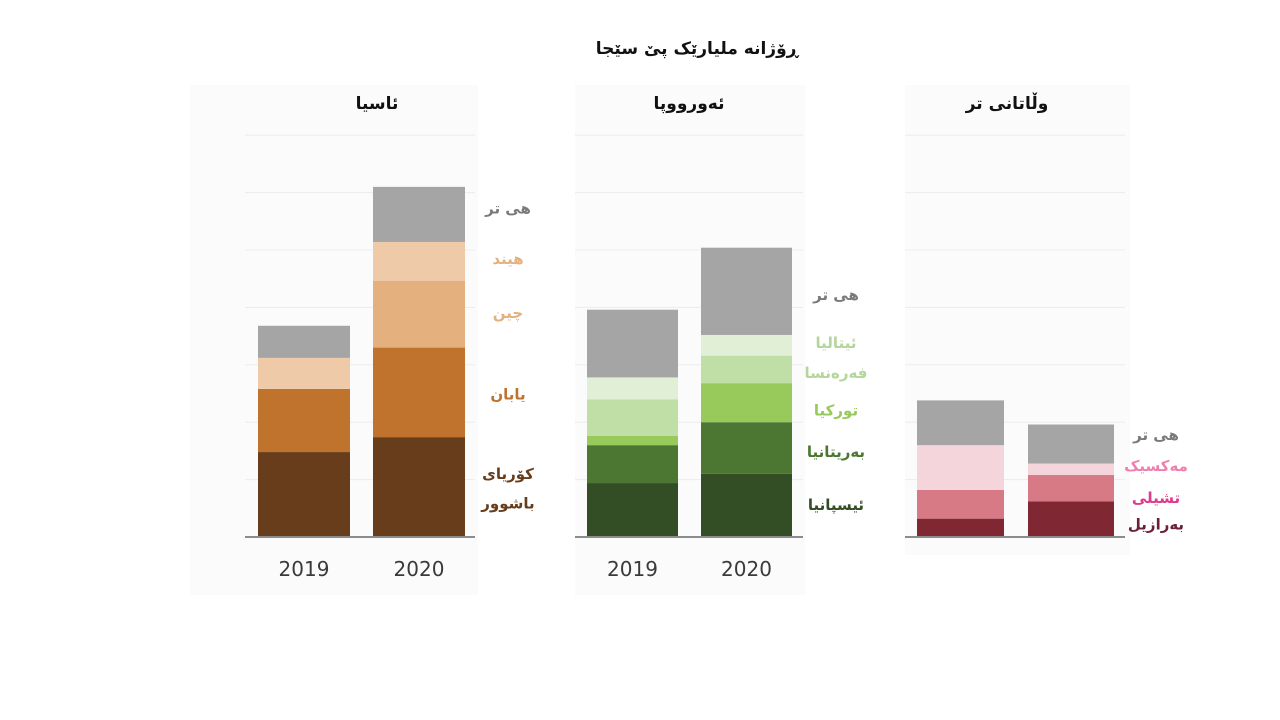 This screenshot has height=720, width=1280. Describe the element at coordinates (1007, 103) in the screenshot. I see `panel-title: وڵاتانی تر` at that location.